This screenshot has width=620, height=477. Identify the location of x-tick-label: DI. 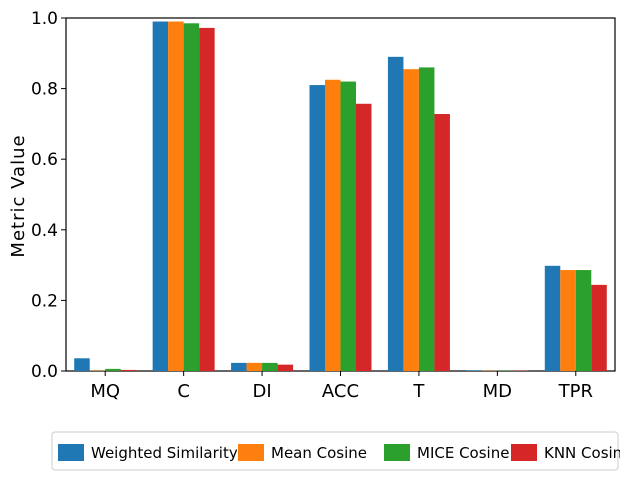
(261, 391).